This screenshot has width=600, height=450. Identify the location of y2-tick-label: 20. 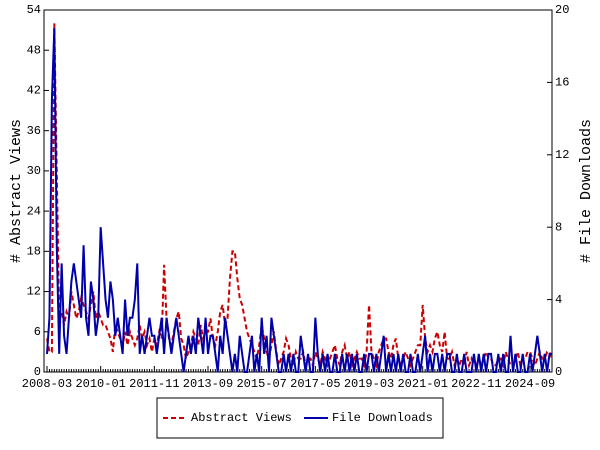
(562, 10).